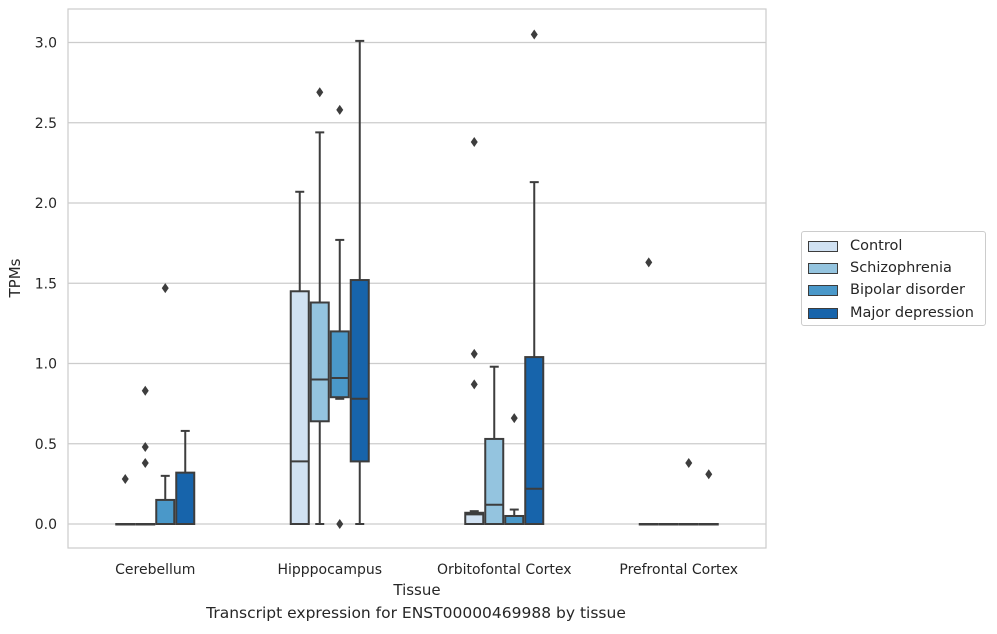 This screenshot has height=634, width=997. I want to click on x-tick-label: Orbitofontal Cortex, so click(504, 570).